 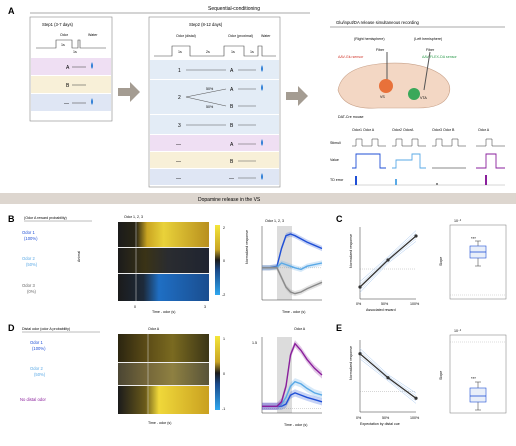 What do you see at coordinates (478, 262) in the screenshot?
I see `c-boxplot` at bounding box center [478, 262].